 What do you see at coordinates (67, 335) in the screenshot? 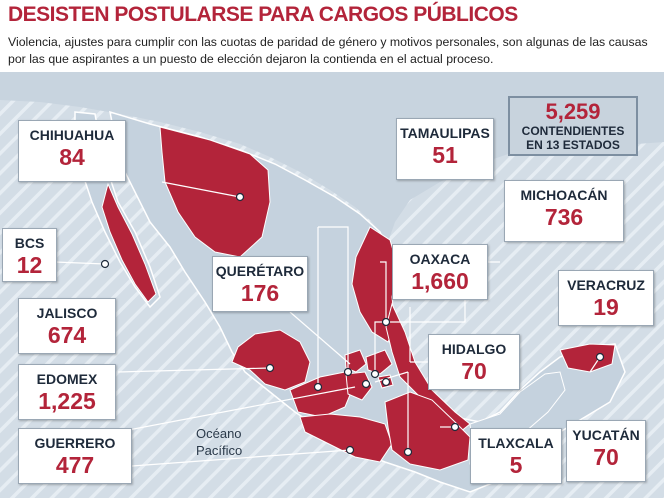
I see `state-value-jalisco: 674` at bounding box center [67, 335].